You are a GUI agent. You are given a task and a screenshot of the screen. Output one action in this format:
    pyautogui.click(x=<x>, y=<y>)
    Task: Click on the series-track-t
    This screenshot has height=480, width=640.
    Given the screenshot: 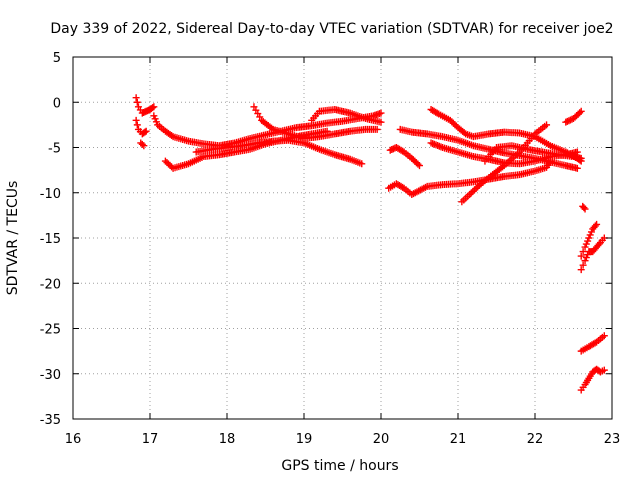 What is the action you would take?
    pyautogui.click(x=592, y=343)
    